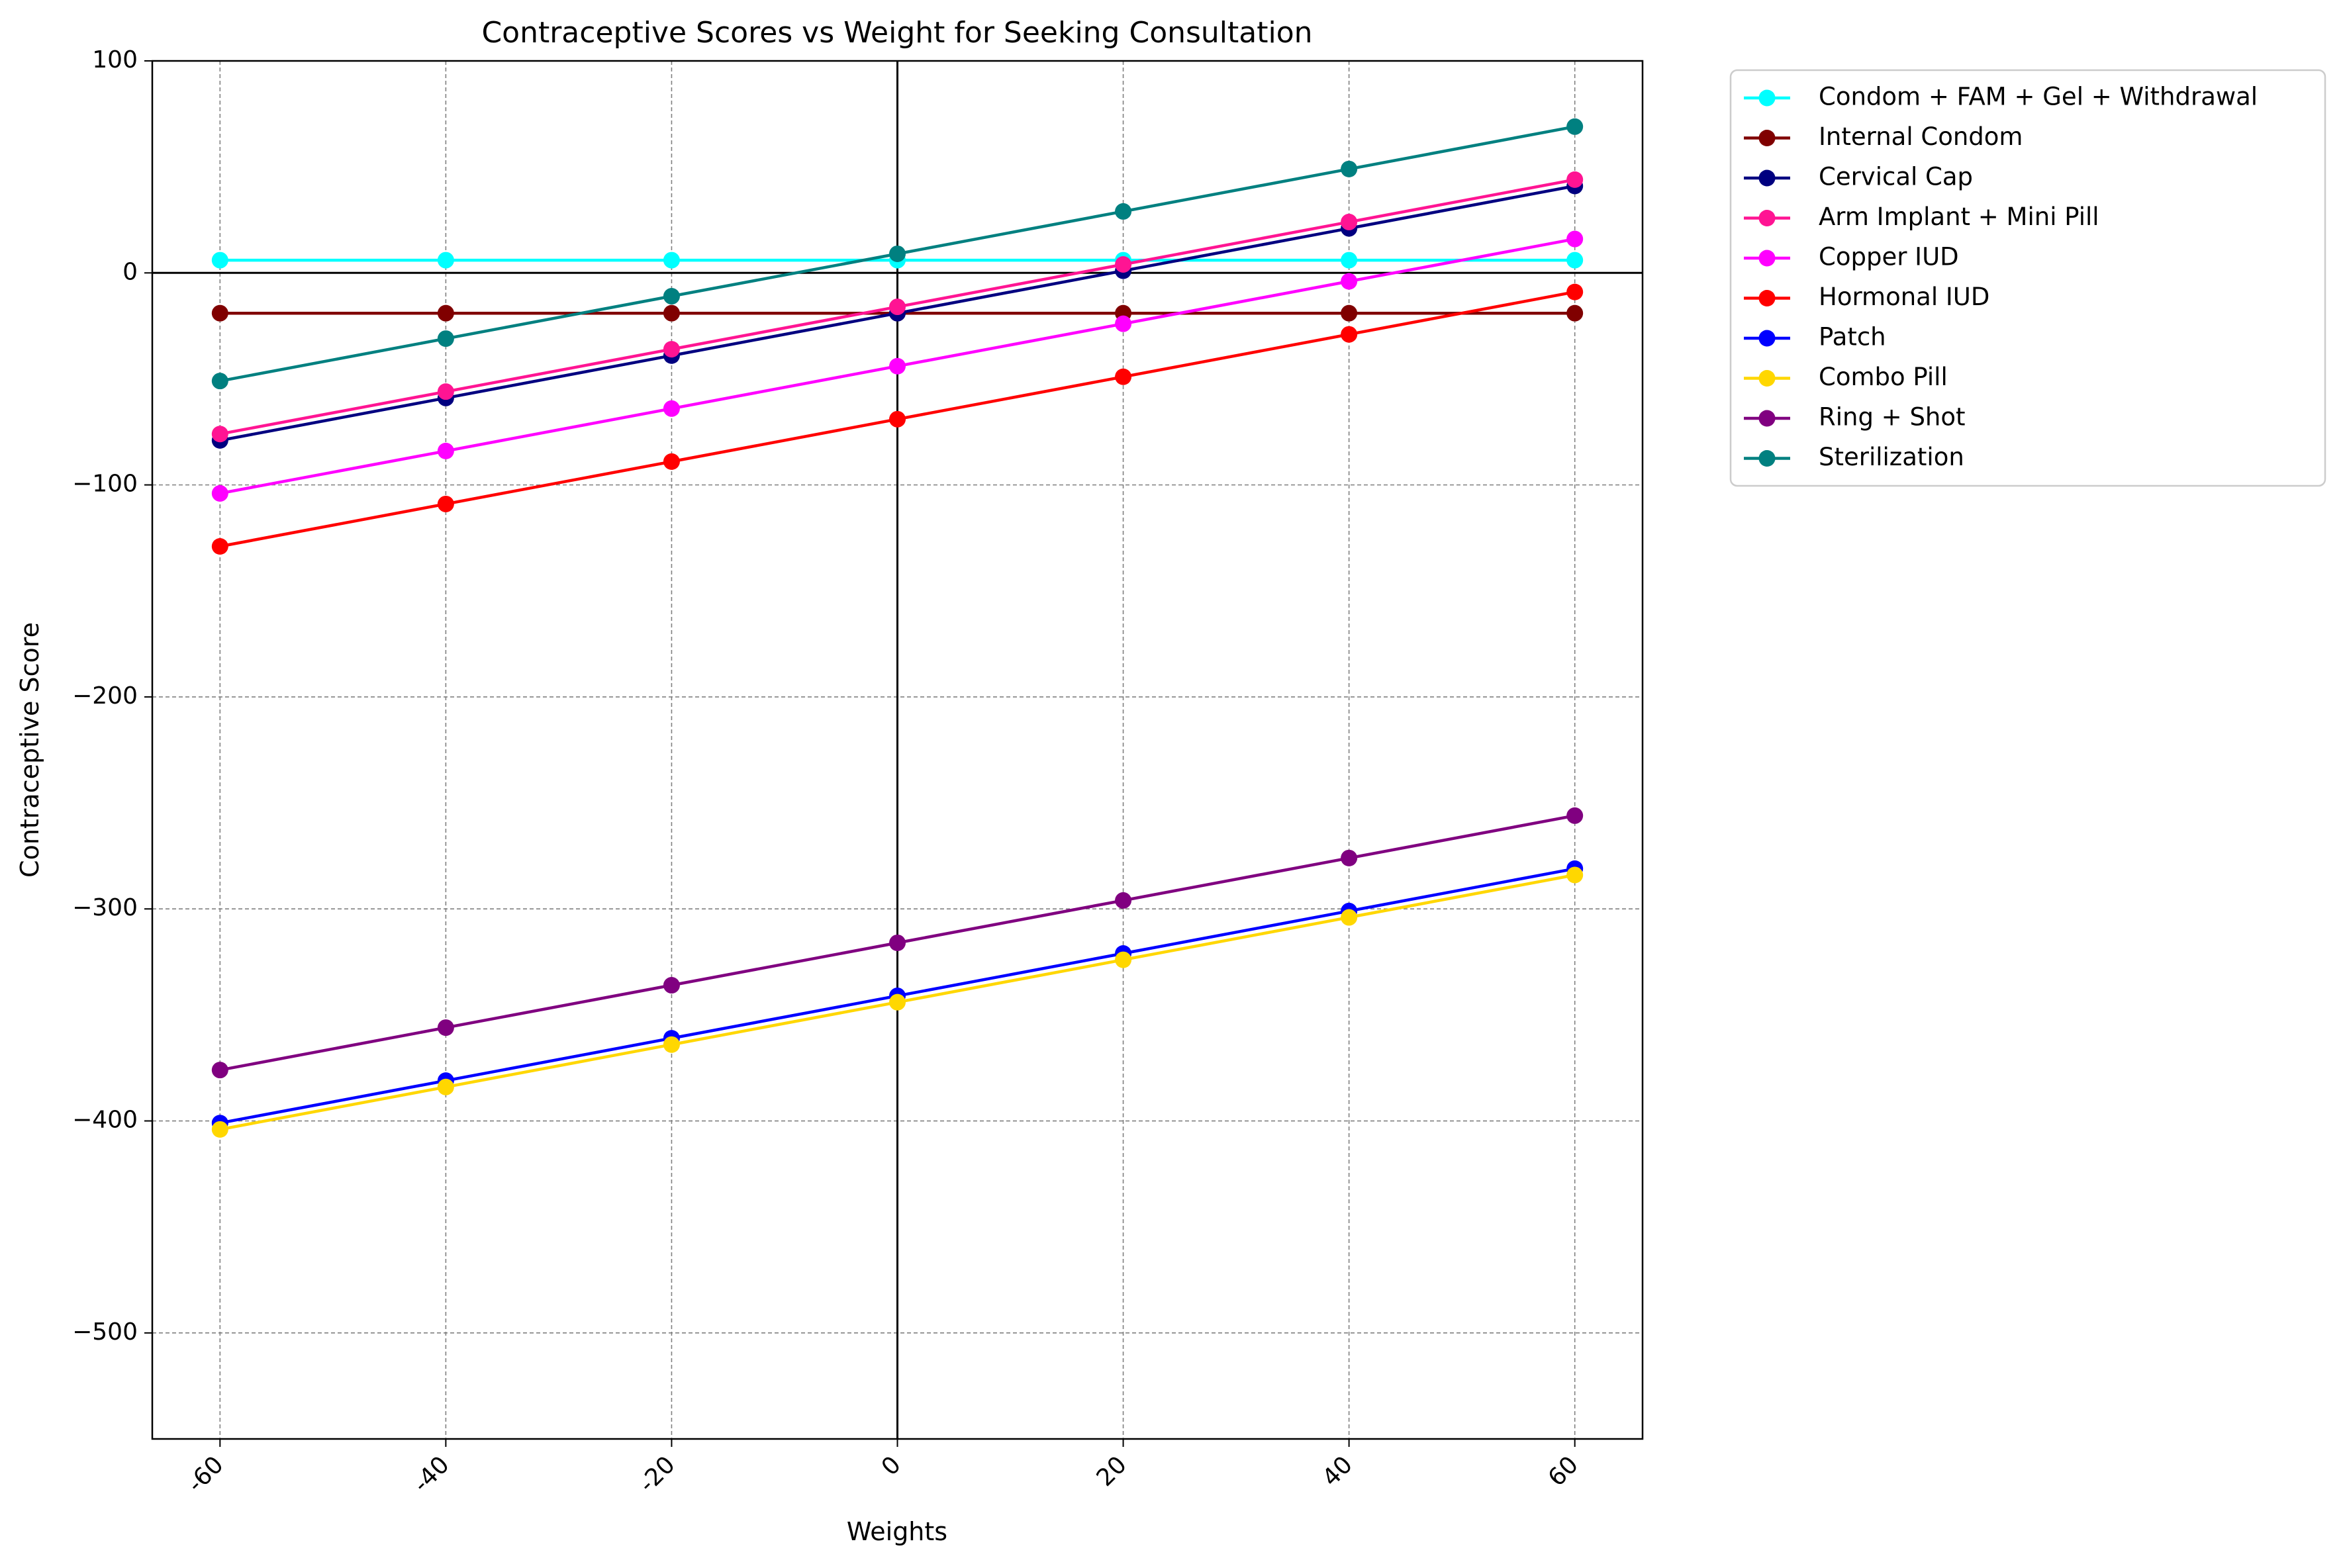 This screenshot has height=1568, width=2343. Describe the element at coordinates (1896, 177) in the screenshot. I see `legend-label: Cervical Cap` at that location.